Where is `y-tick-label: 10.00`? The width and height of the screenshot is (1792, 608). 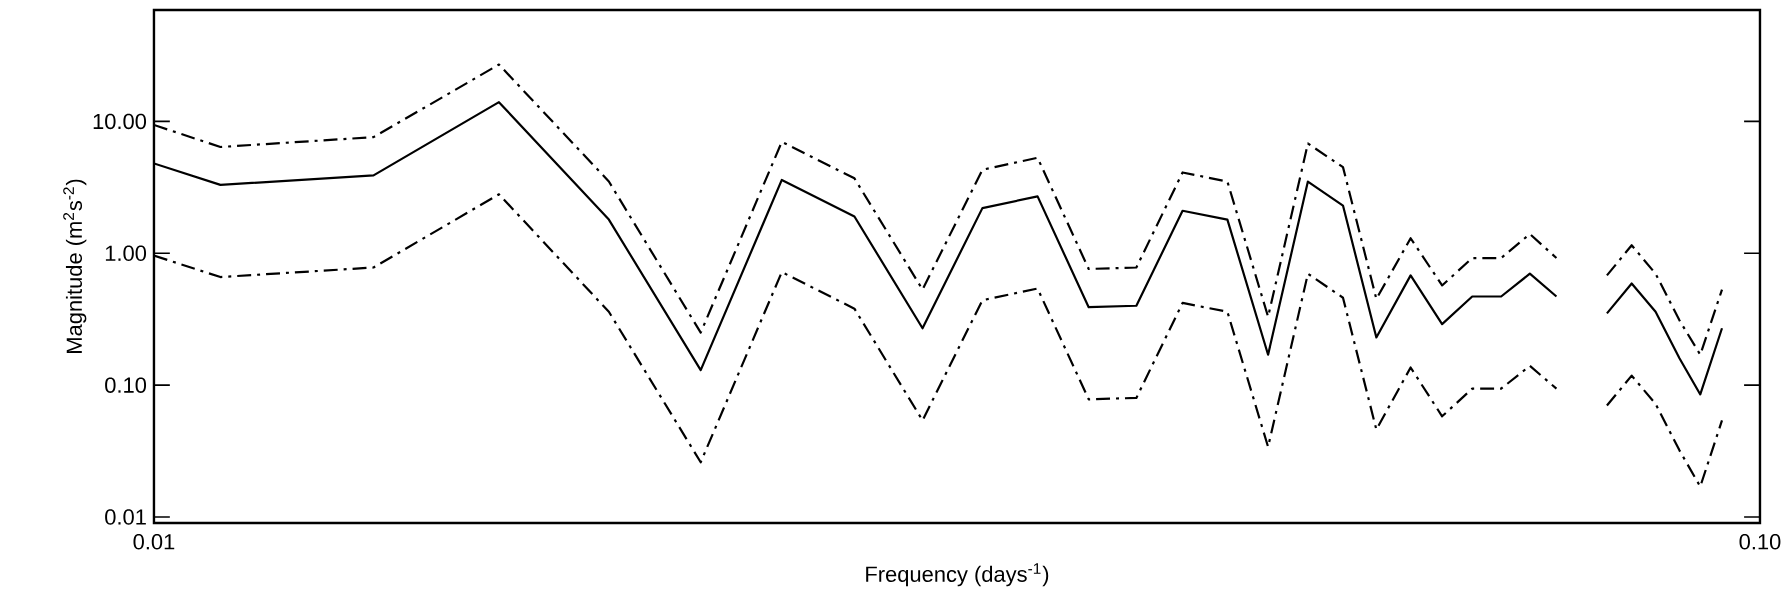 y-tick-label: 10.00 is located at coordinates (120, 121).